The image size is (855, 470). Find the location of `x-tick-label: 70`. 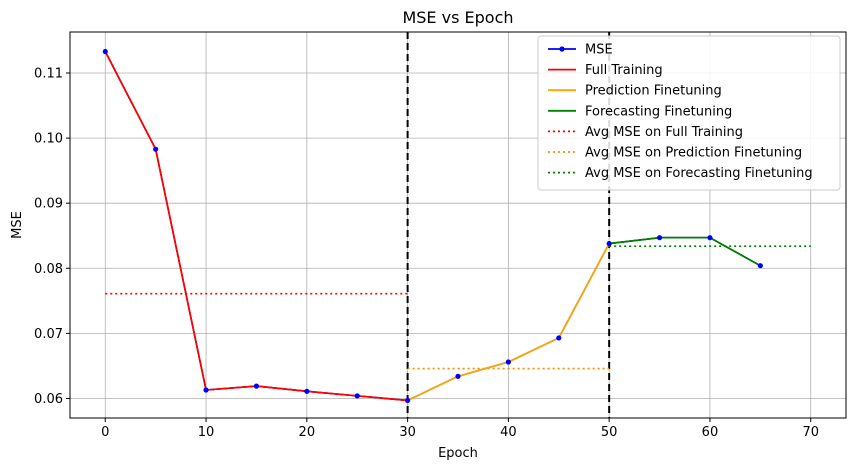

x-tick-label: 70 is located at coordinates (810, 432).